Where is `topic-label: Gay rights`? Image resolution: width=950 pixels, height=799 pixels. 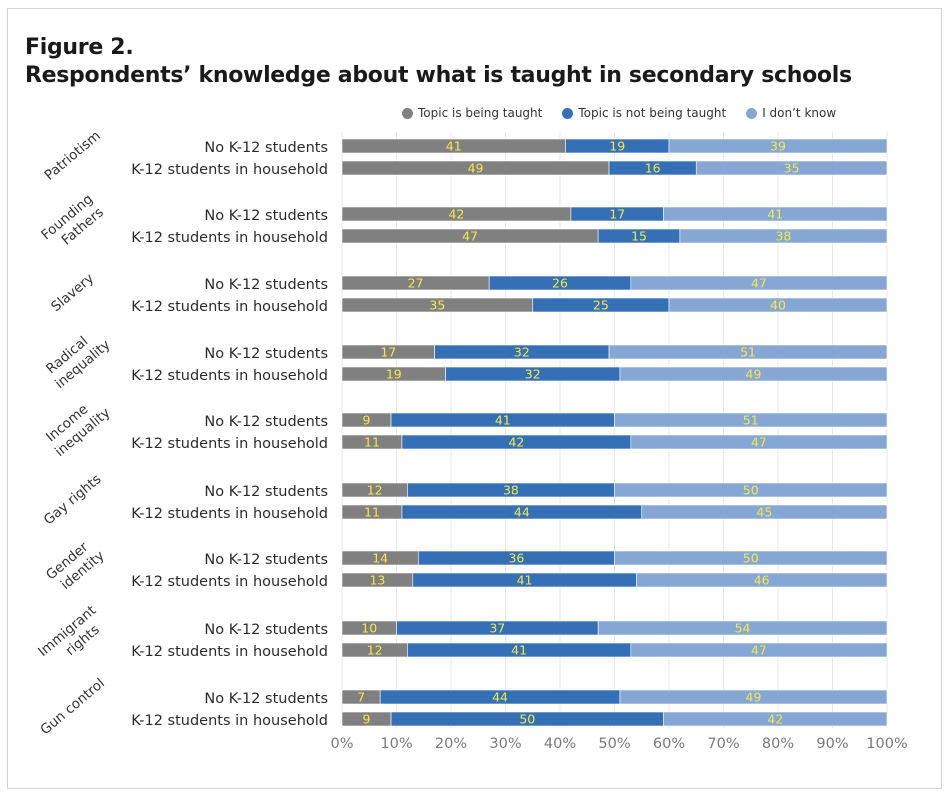
topic-label: Gay rights is located at coordinates (73, 499).